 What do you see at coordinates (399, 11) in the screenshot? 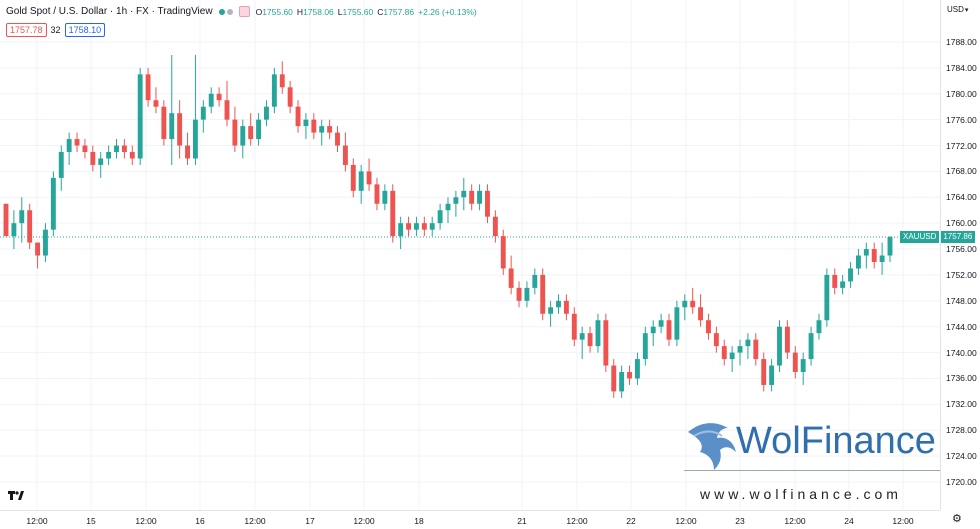
I see `close-value: 1757.86` at bounding box center [399, 11].